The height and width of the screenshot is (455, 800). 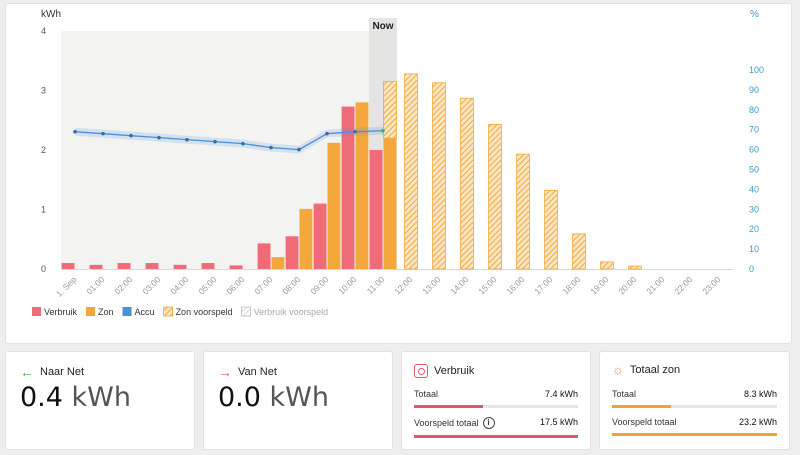 What do you see at coordinates (403, 285) in the screenshot?
I see `x-tick-label: 12:00` at bounding box center [403, 285].